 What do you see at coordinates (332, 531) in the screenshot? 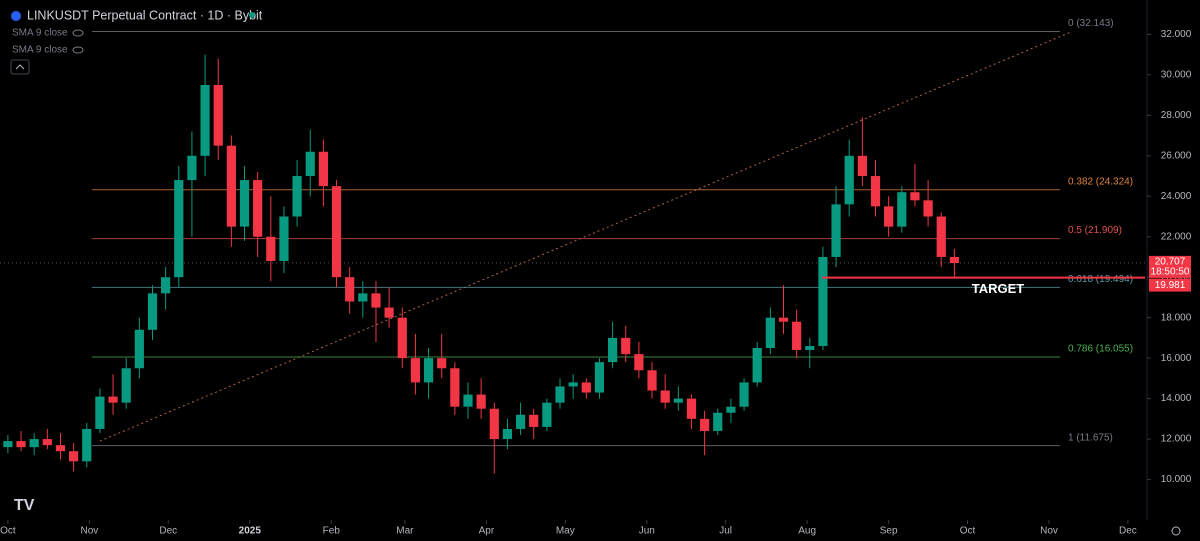
I see `x-tick-label: Feb` at bounding box center [332, 531].